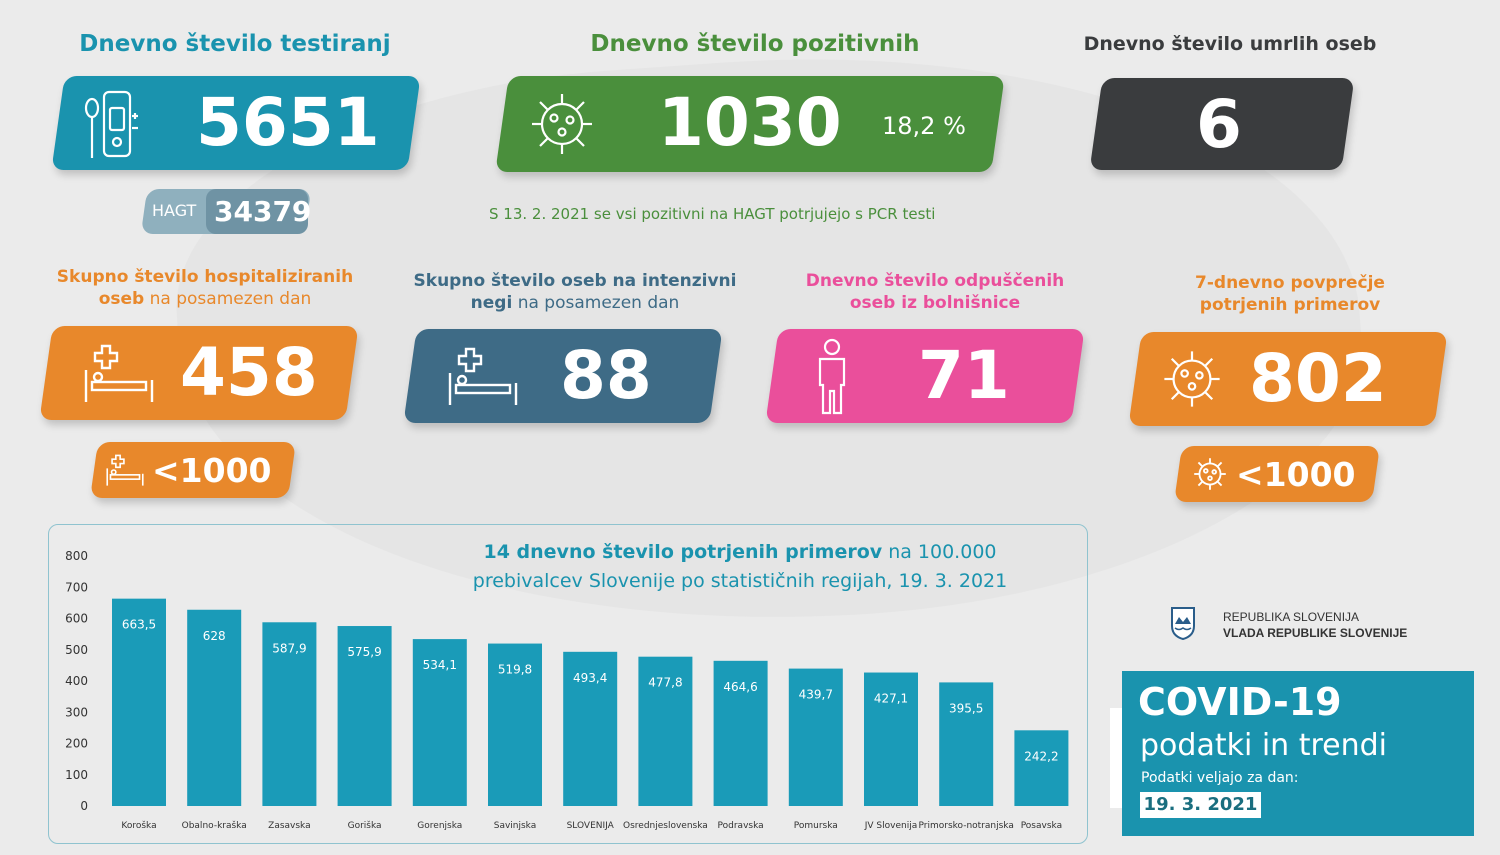 The width and height of the screenshot is (1500, 855). I want to click on discharged-panel: 71, so click(925, 376).